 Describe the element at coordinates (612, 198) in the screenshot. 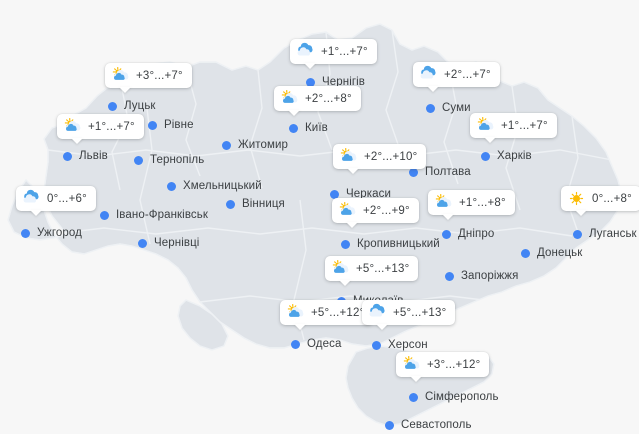

I see `forecast-temperature-range: 0°...+8°` at that location.